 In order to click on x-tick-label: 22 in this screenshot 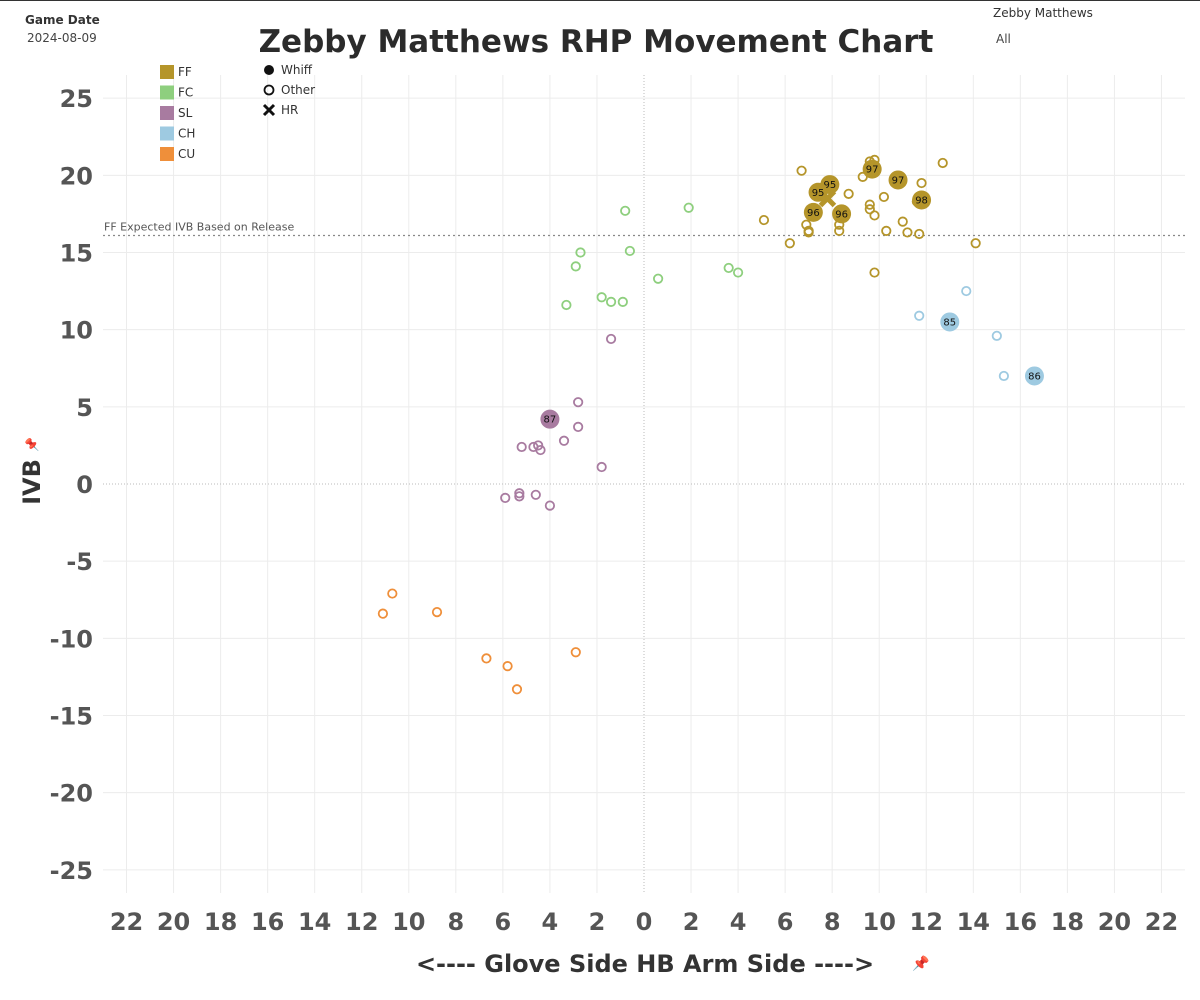, I will do `click(126, 922)`.